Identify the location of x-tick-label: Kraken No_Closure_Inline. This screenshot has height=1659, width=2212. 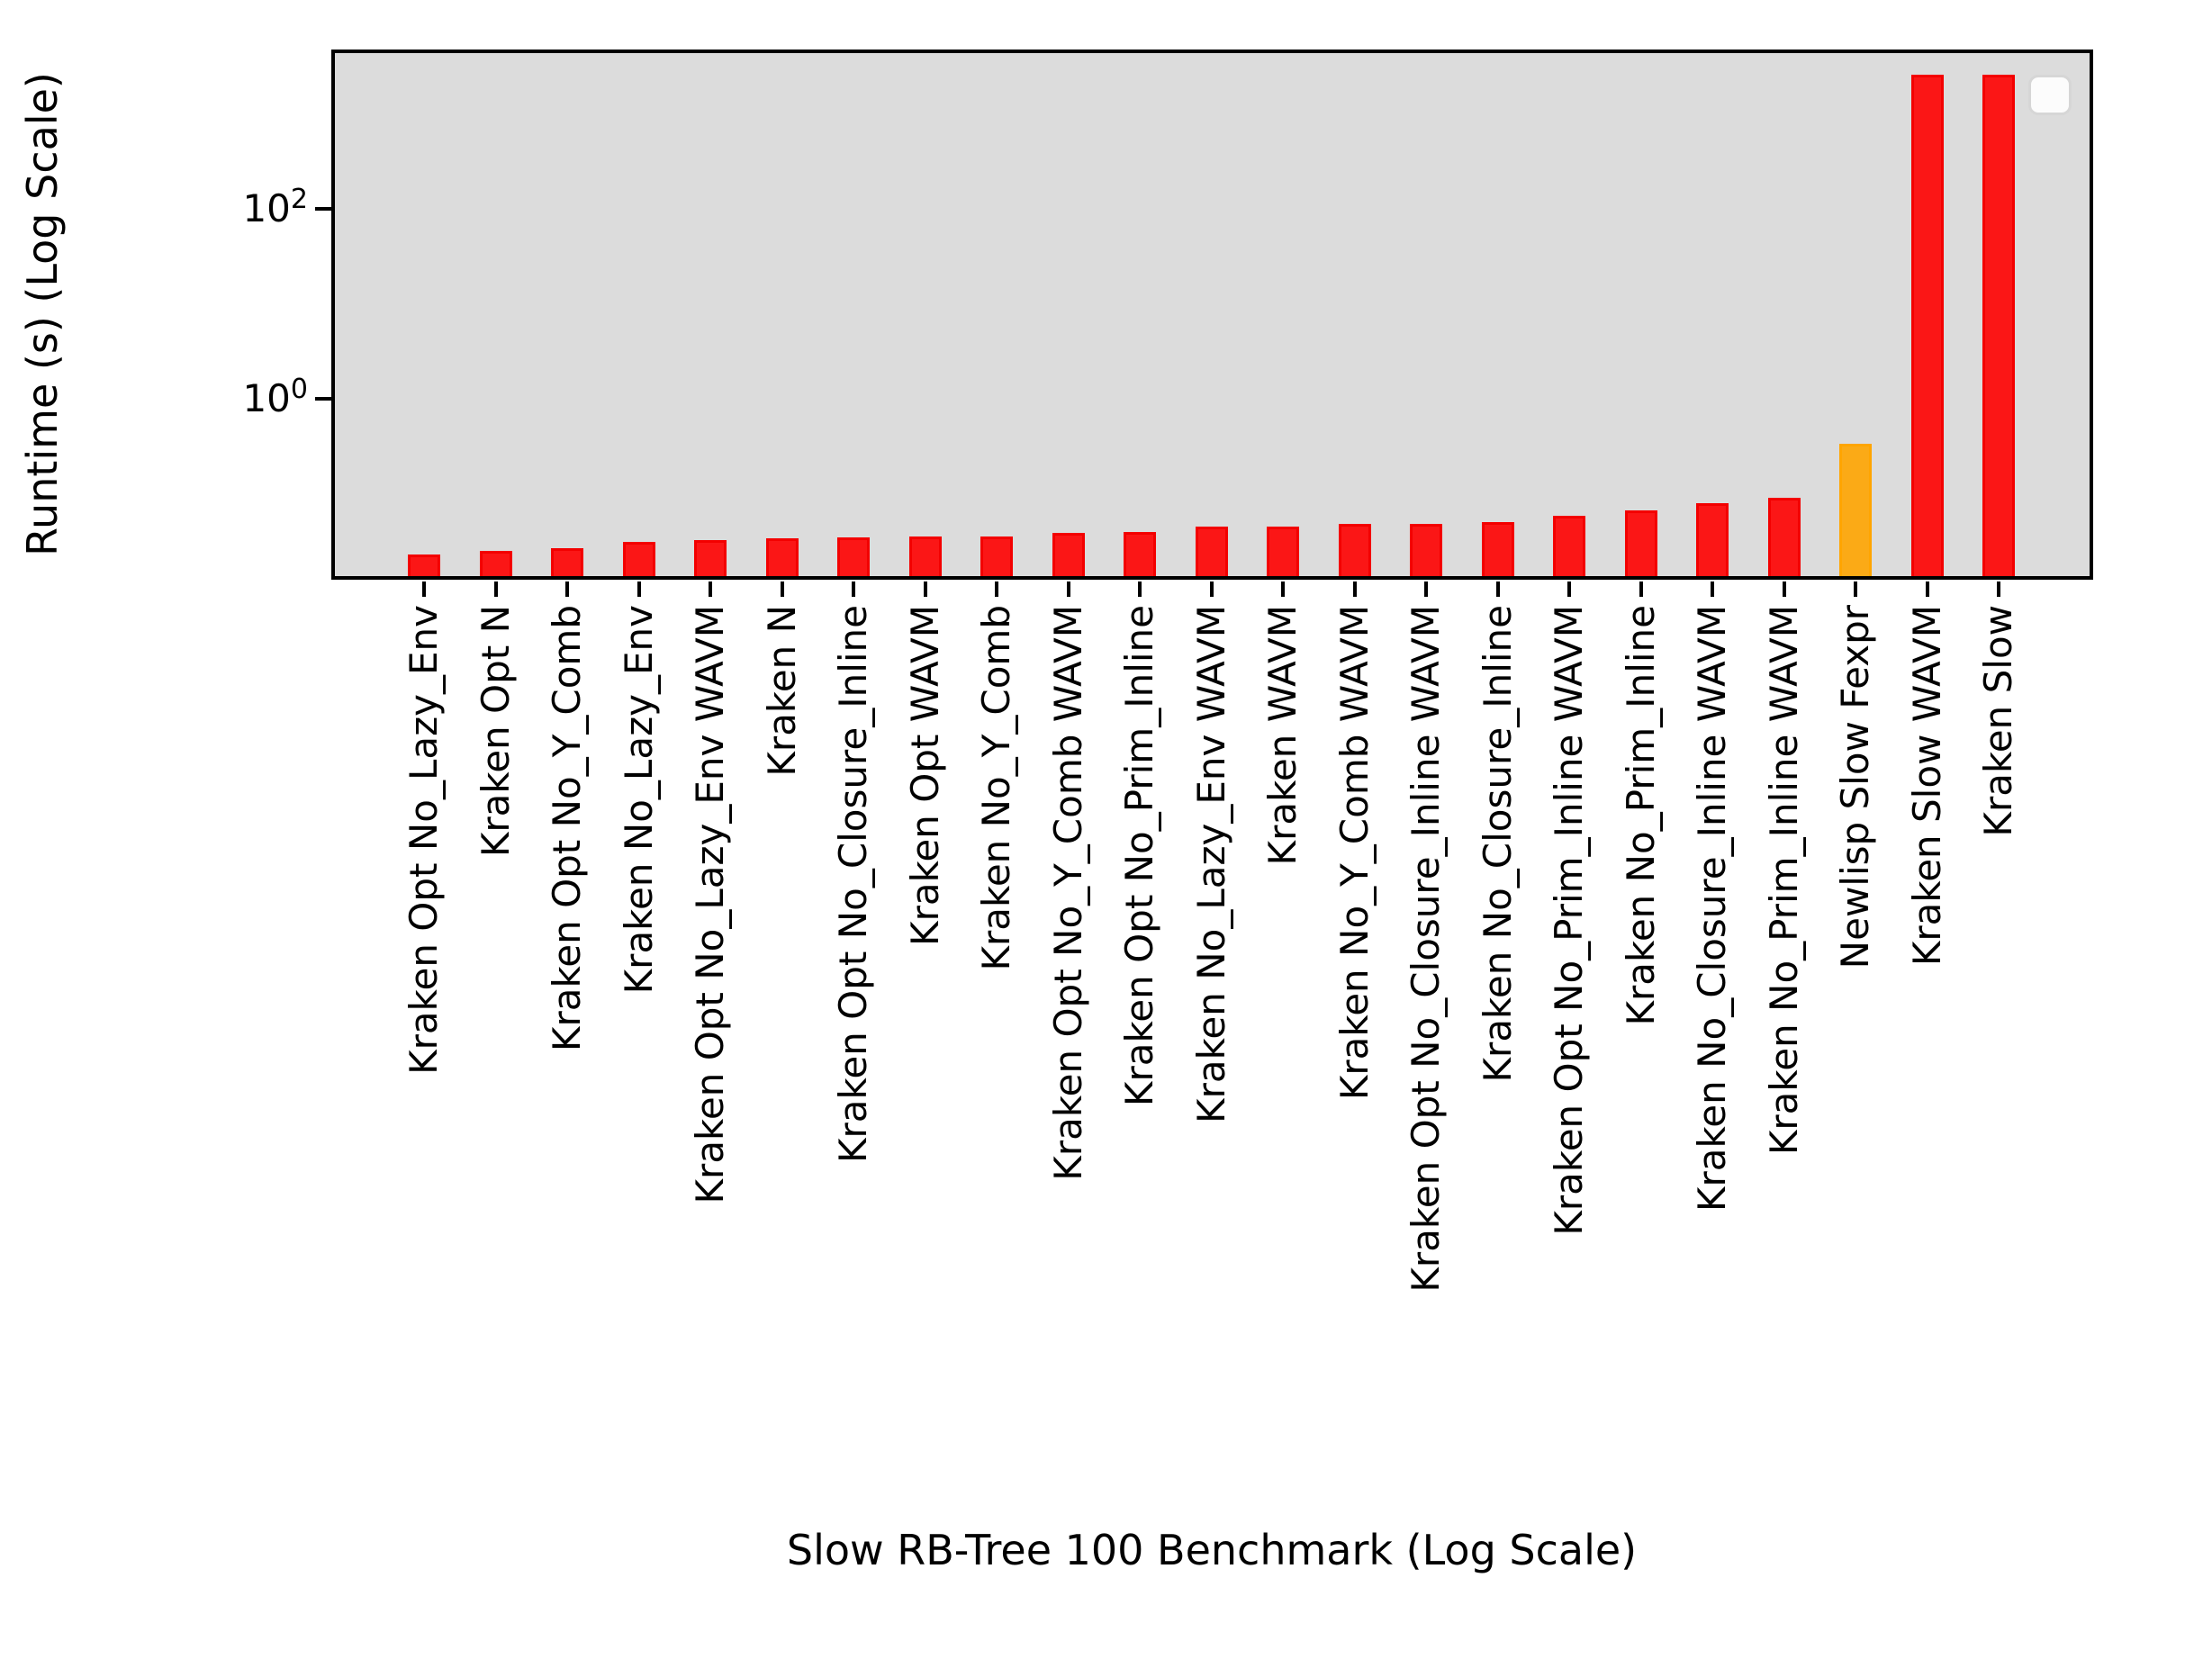
(1497, 844).